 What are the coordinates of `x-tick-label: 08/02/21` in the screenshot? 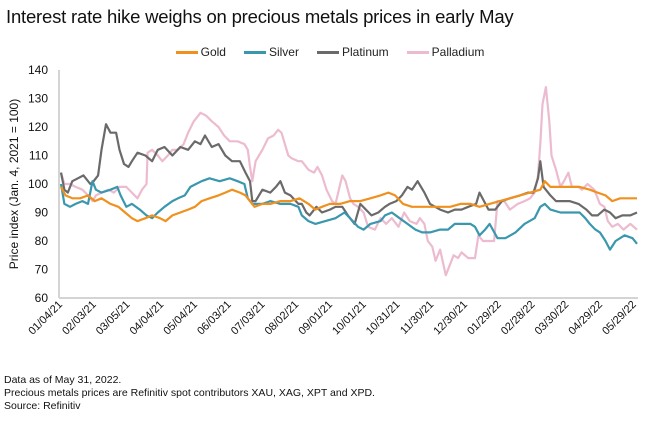 It's located at (282, 318).